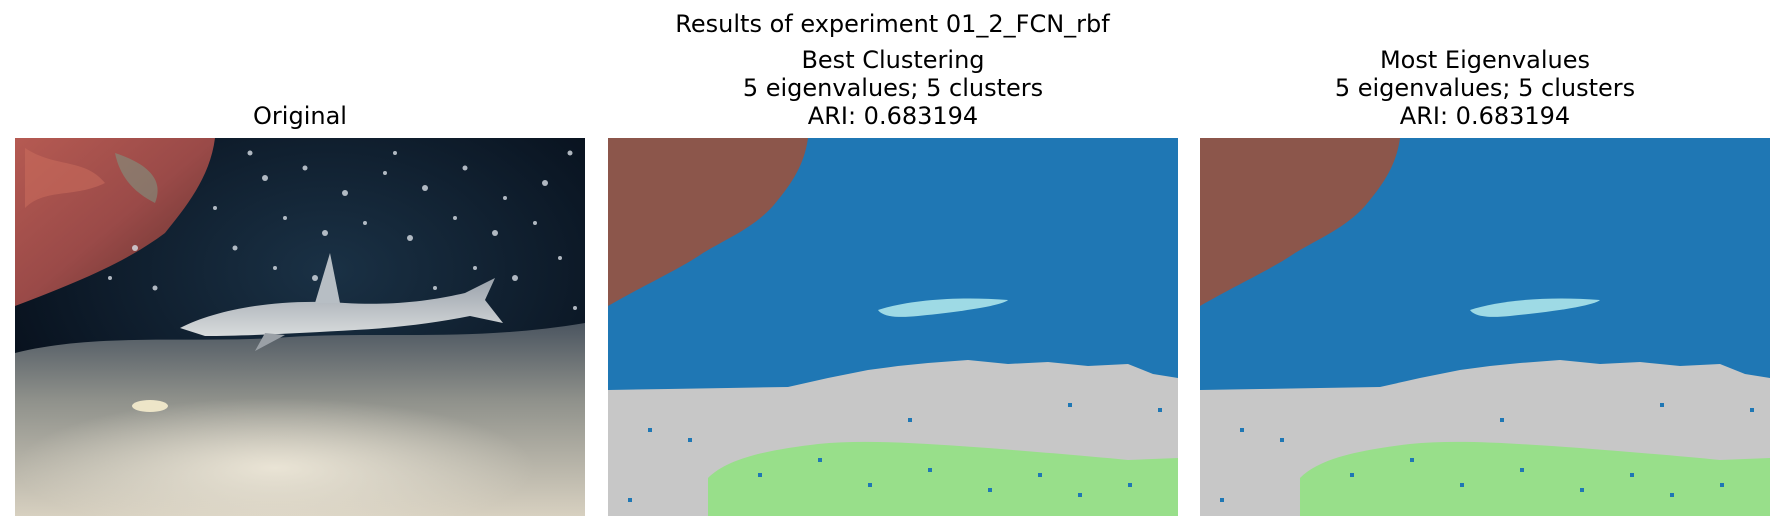  What do you see at coordinates (300, 116) in the screenshot?
I see `panel-title-line-1: Original` at bounding box center [300, 116].